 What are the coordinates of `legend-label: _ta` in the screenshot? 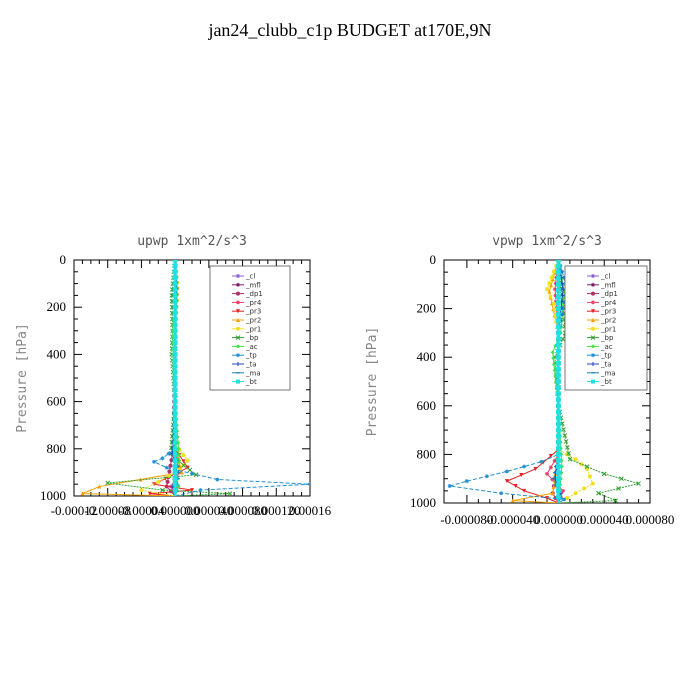 It's located at (606, 365).